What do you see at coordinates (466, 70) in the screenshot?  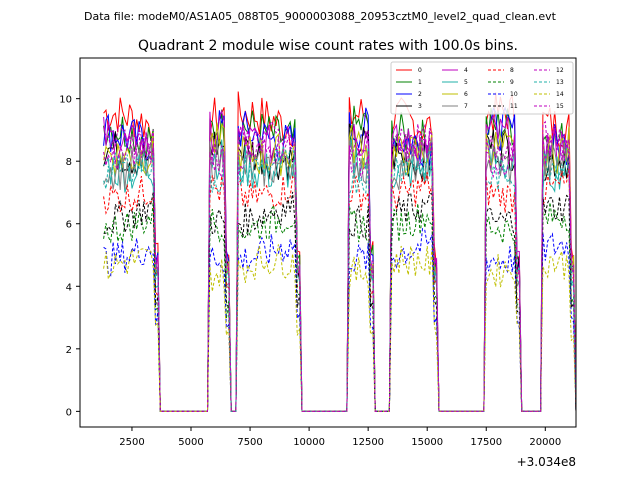 I see `legend-label-4: 4` at bounding box center [466, 70].